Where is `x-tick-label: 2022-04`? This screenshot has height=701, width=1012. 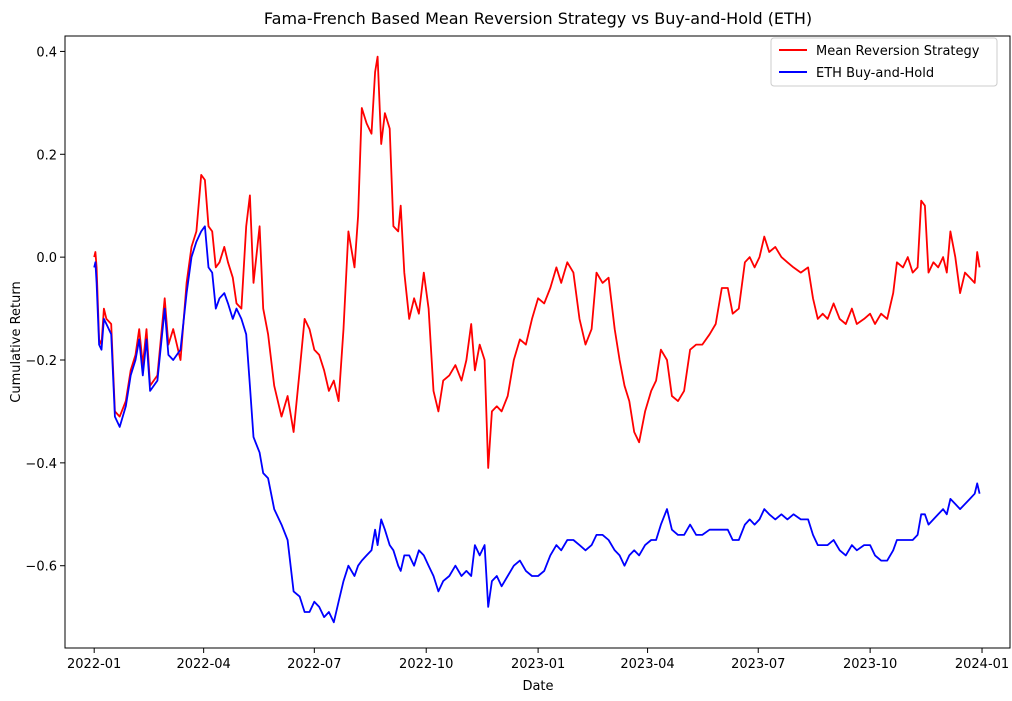
x-tick-label: 2022-04 is located at coordinates (203, 664).